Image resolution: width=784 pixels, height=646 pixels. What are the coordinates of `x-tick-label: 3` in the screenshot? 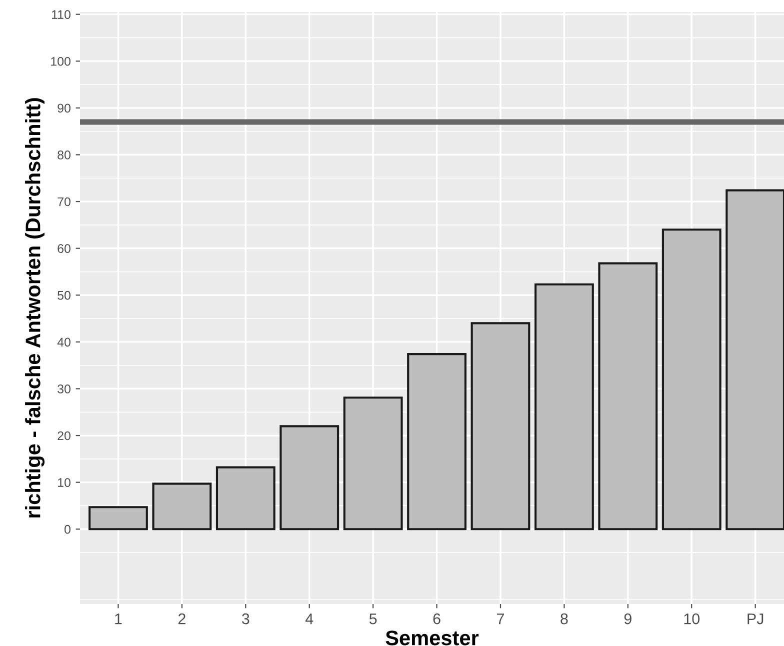 It's located at (246, 618).